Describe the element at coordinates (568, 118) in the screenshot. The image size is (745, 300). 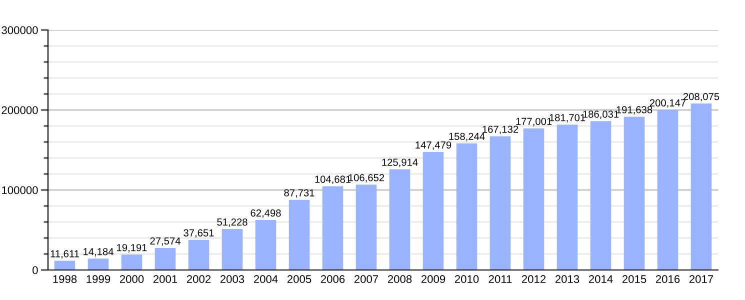
I see `data-label: 181,701` at that location.